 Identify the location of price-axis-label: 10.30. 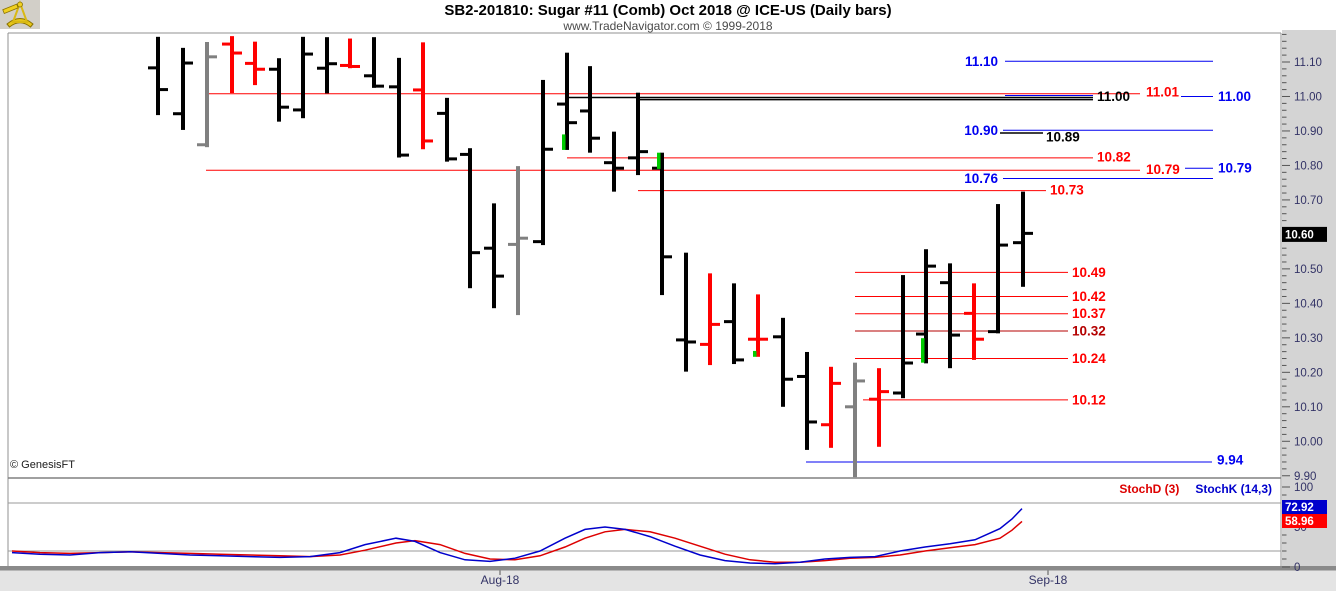
(1308, 339).